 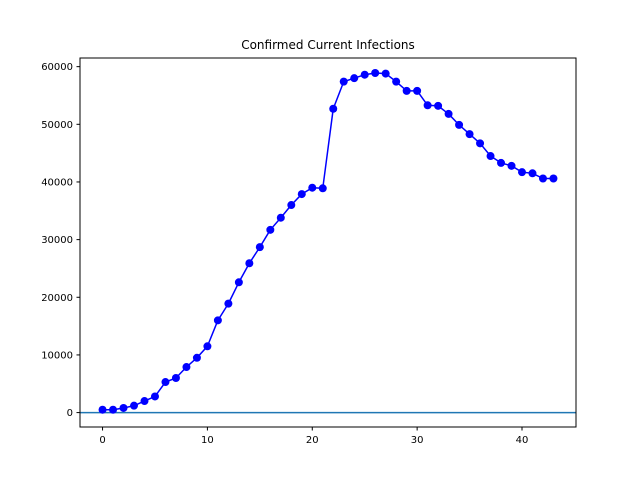 I want to click on y-tick-label: 30000, so click(x=57, y=240).